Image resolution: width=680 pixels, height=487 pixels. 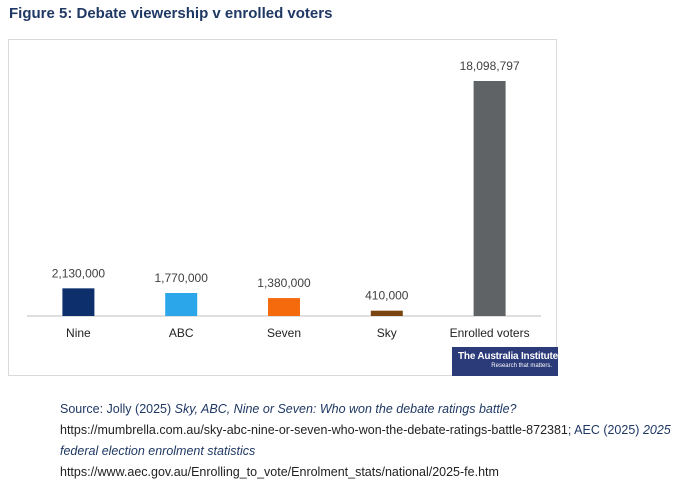 What do you see at coordinates (284, 307) in the screenshot?
I see `bar-seven` at bounding box center [284, 307].